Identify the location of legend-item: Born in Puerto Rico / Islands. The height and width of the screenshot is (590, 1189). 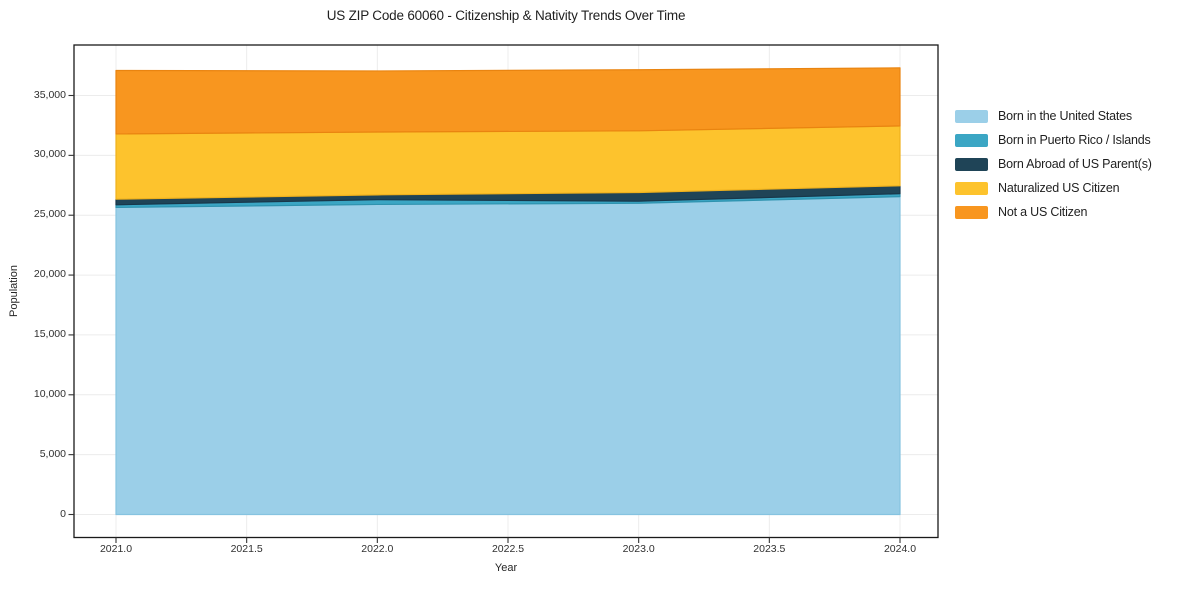
(1053, 140).